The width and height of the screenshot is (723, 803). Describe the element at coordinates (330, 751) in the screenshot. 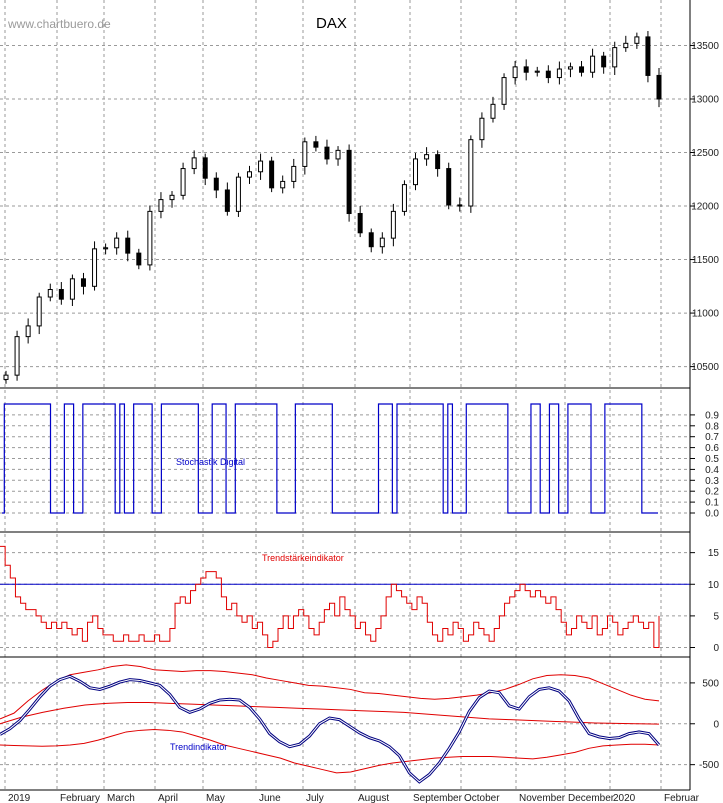

I see `lower-band-line` at that location.